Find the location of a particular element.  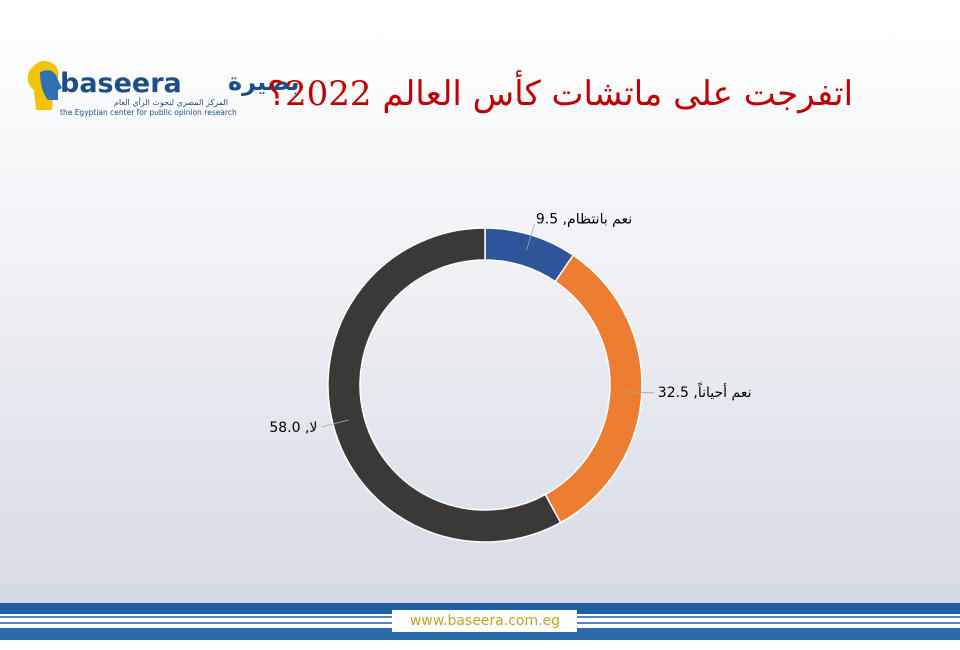

logo-subtitle-arabic: المركز المصري لبحوث الرأي العام is located at coordinates (171, 102).